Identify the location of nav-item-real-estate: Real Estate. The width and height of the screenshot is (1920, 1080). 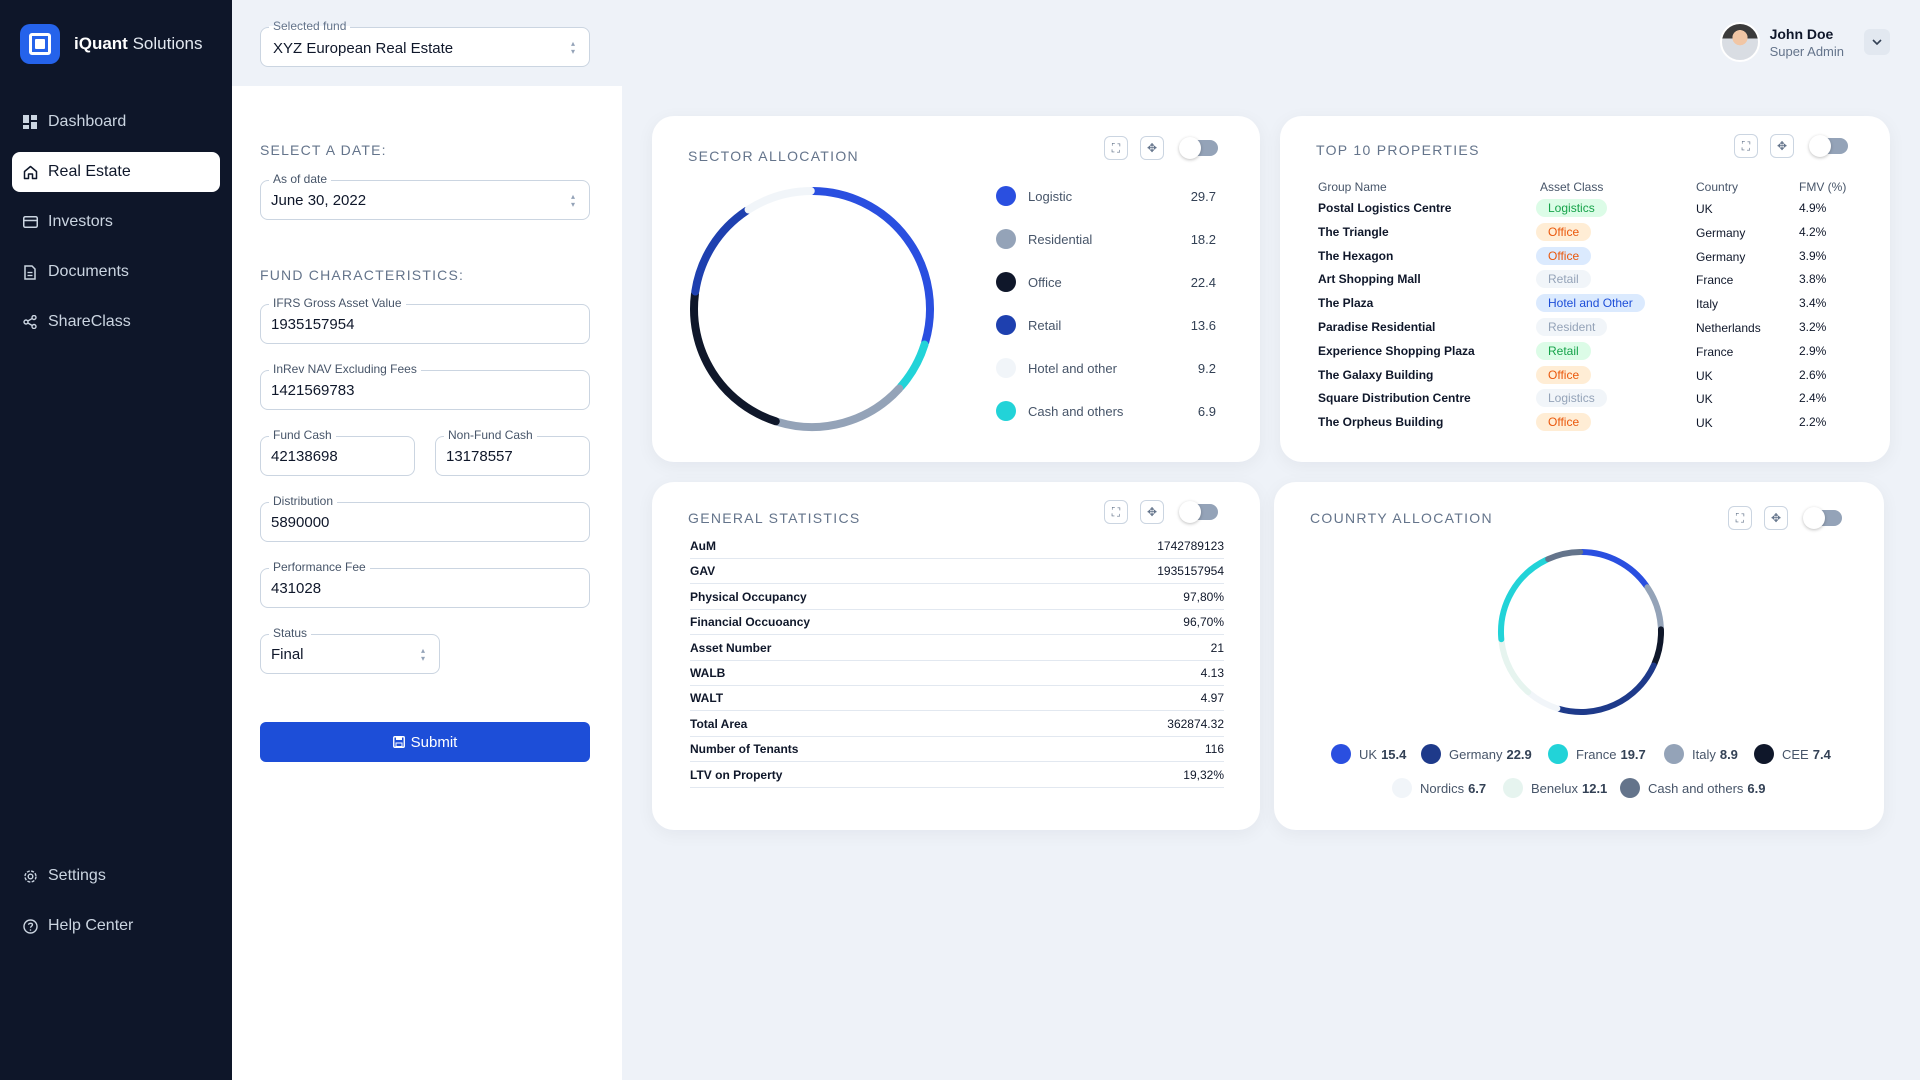
(116, 172).